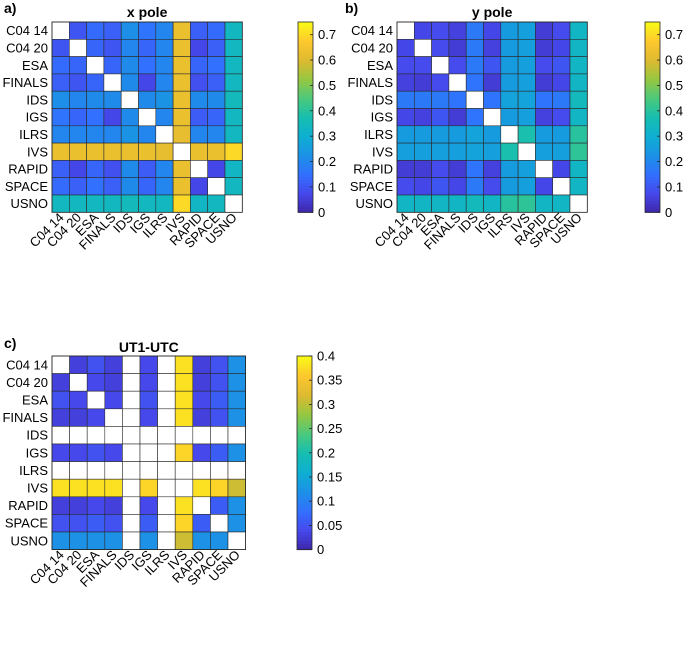 The height and width of the screenshot is (660, 685). What do you see at coordinates (10, 343) in the screenshot?
I see `panel-label: c)` at bounding box center [10, 343].